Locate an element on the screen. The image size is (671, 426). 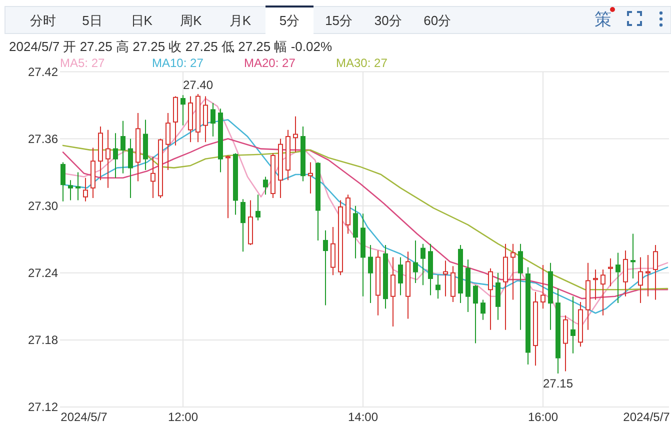
y-tick-label: 27.18 is located at coordinates (43, 340).